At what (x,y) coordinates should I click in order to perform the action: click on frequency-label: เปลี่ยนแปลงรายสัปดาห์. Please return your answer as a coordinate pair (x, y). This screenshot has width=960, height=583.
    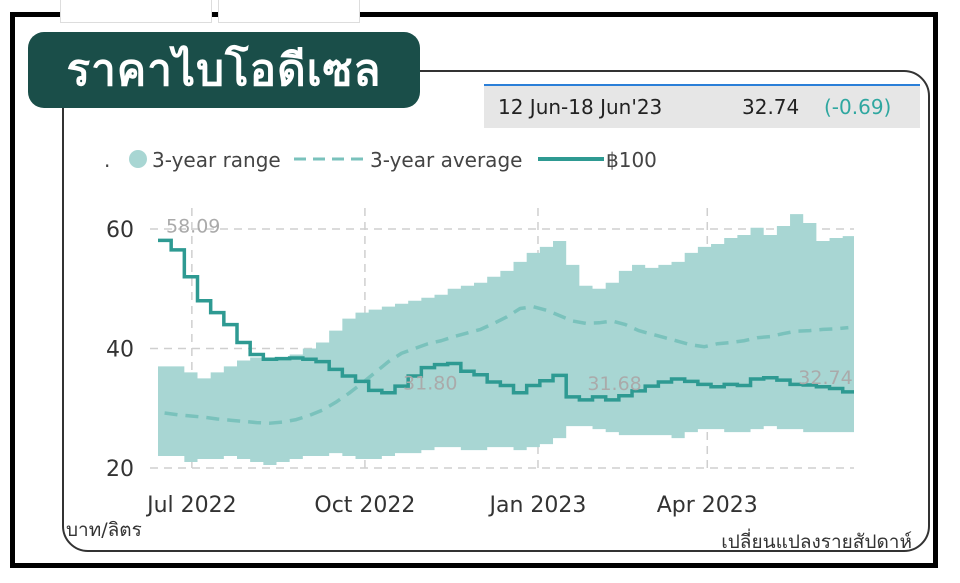
    Looking at the image, I should click on (816, 540).